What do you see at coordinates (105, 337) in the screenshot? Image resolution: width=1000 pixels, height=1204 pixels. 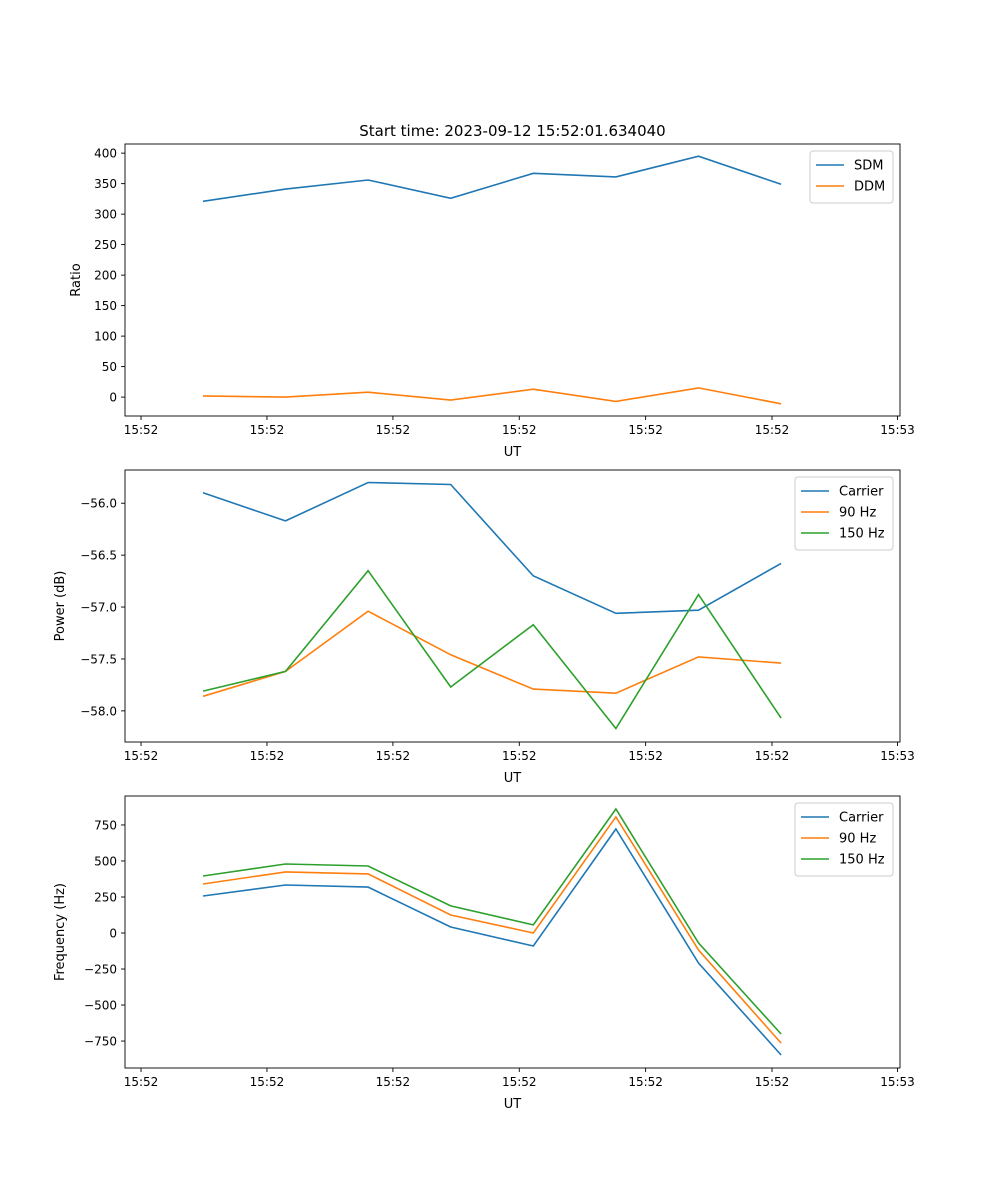 I see `y-tick-label: 100` at bounding box center [105, 337].